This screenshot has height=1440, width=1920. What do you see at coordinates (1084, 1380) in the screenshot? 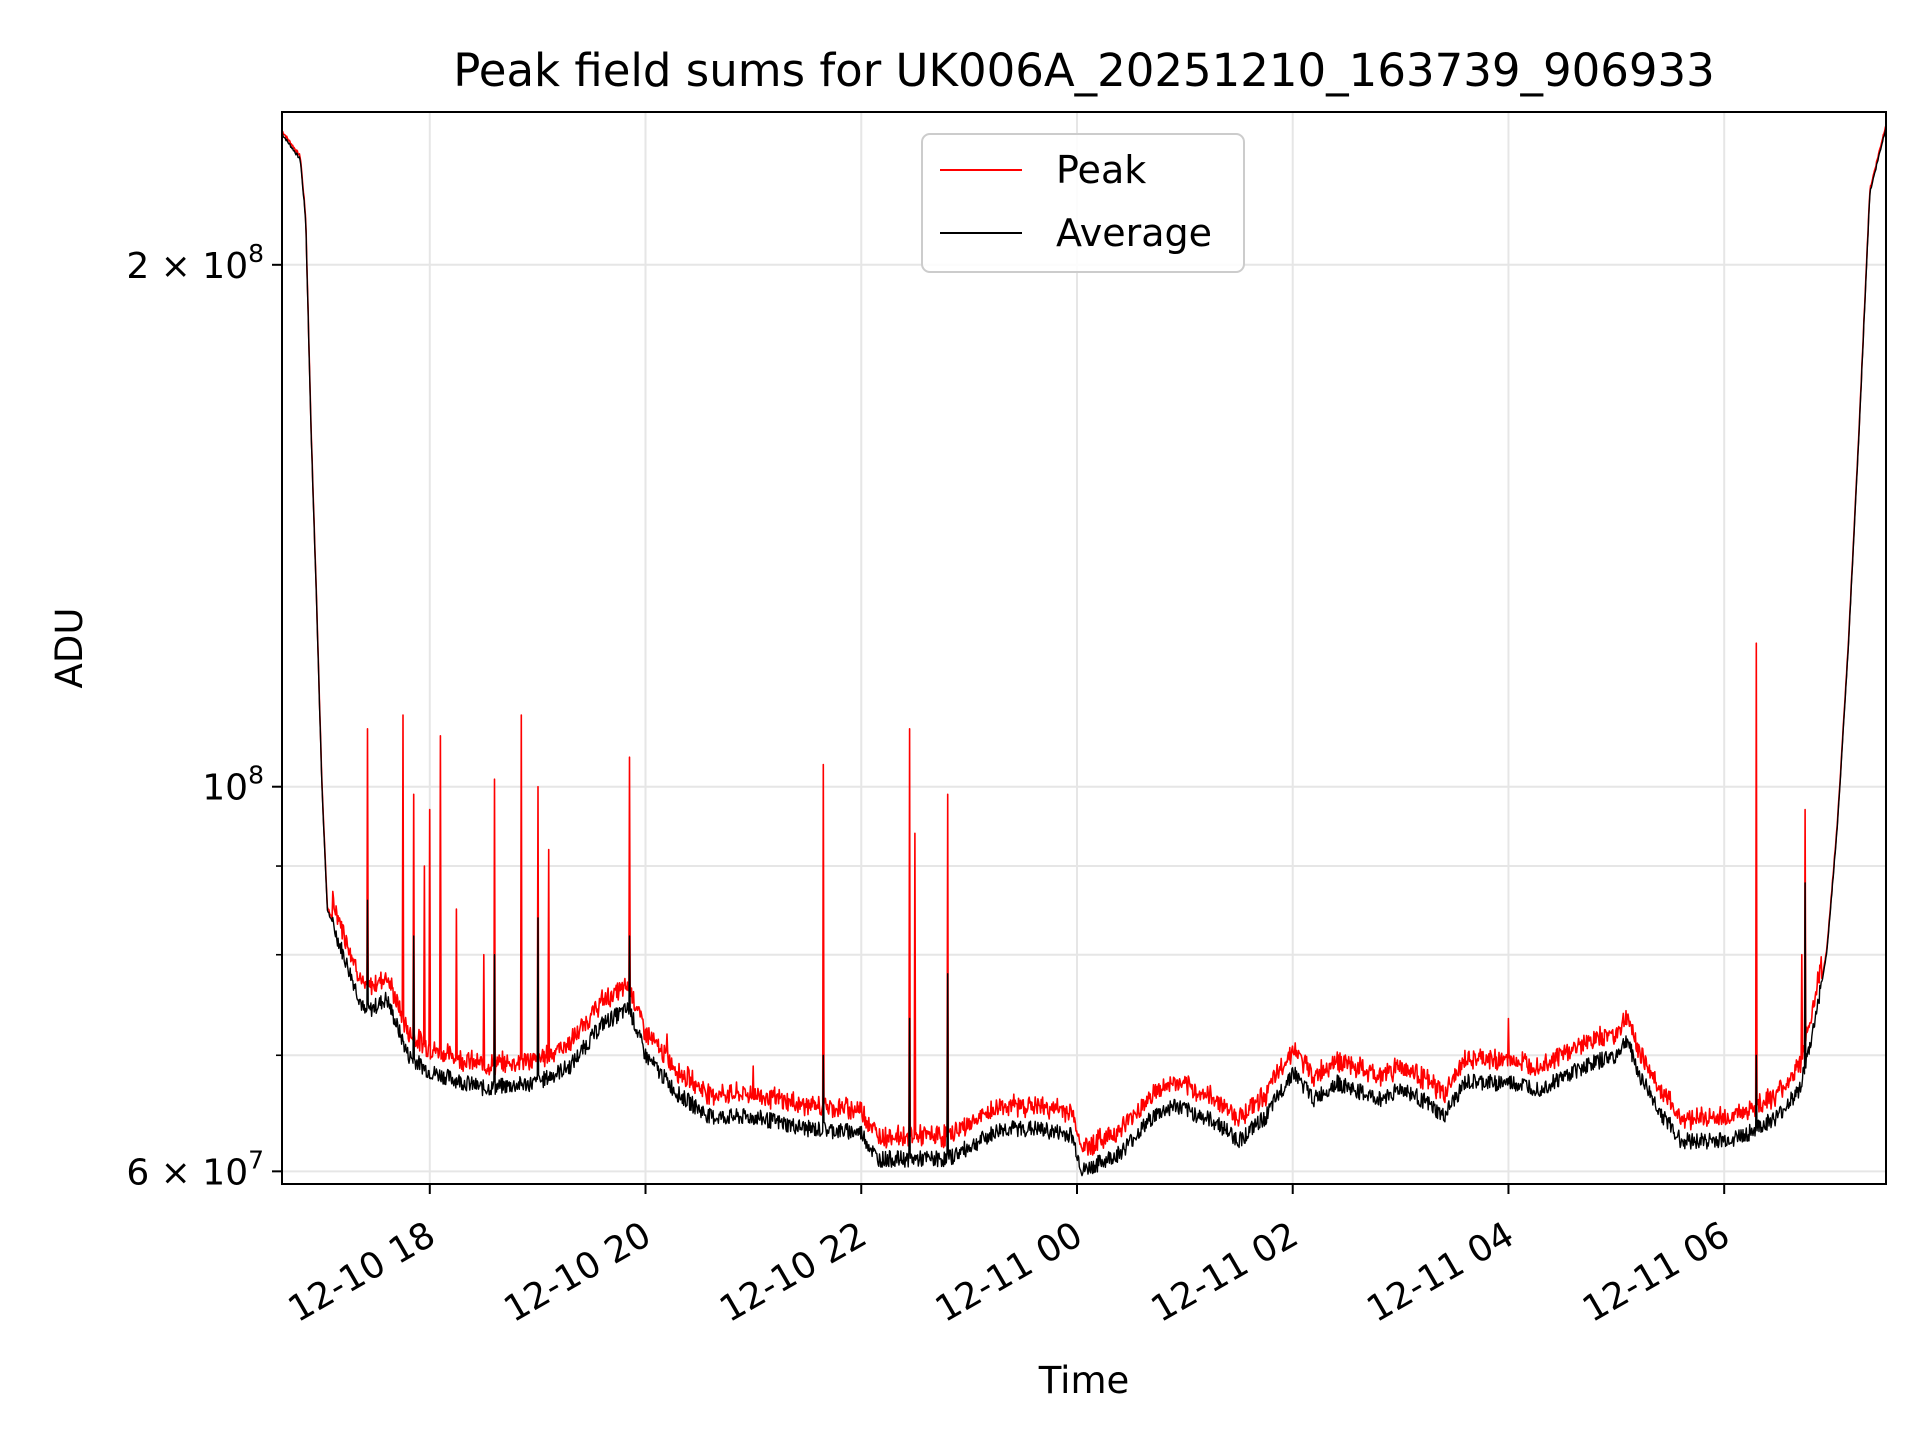
I see `x-axis-label: Time` at bounding box center [1084, 1380].